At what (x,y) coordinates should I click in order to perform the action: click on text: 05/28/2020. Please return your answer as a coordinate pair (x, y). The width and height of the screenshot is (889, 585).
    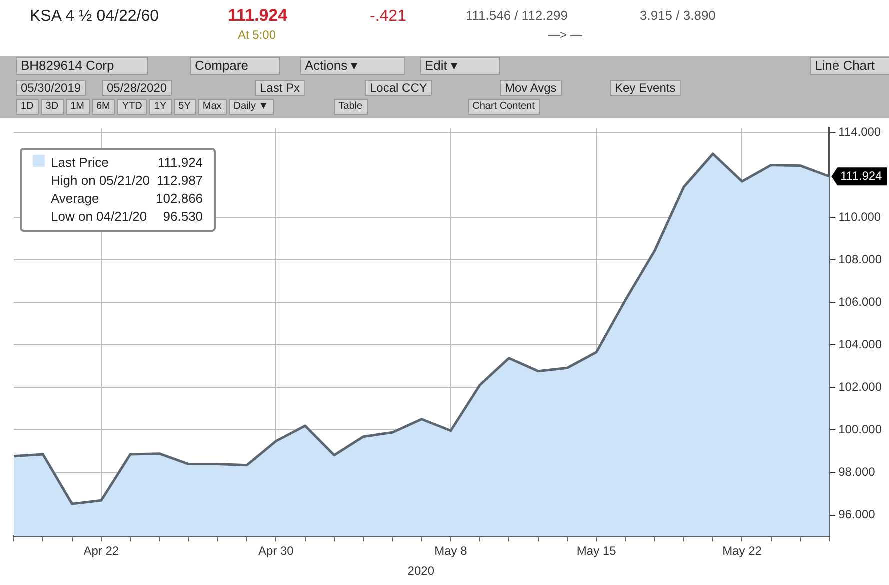
    Looking at the image, I should click on (137, 88).